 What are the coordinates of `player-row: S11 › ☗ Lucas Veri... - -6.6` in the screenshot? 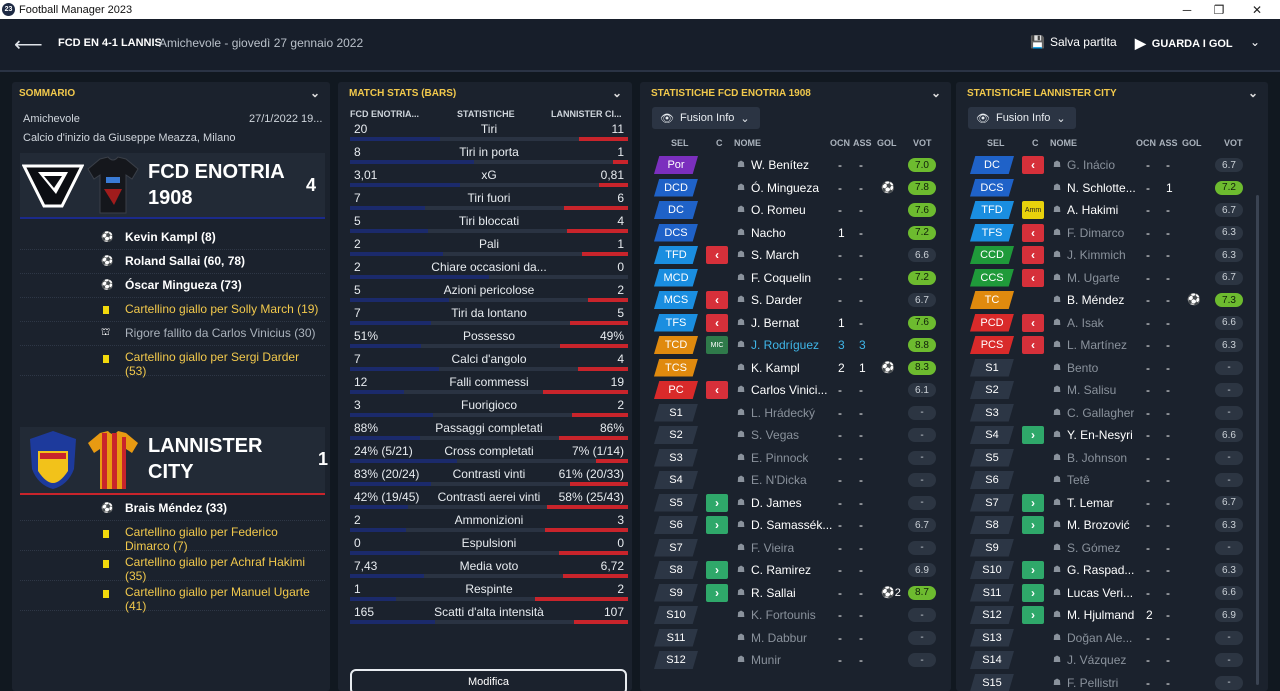 It's located at (1114, 593).